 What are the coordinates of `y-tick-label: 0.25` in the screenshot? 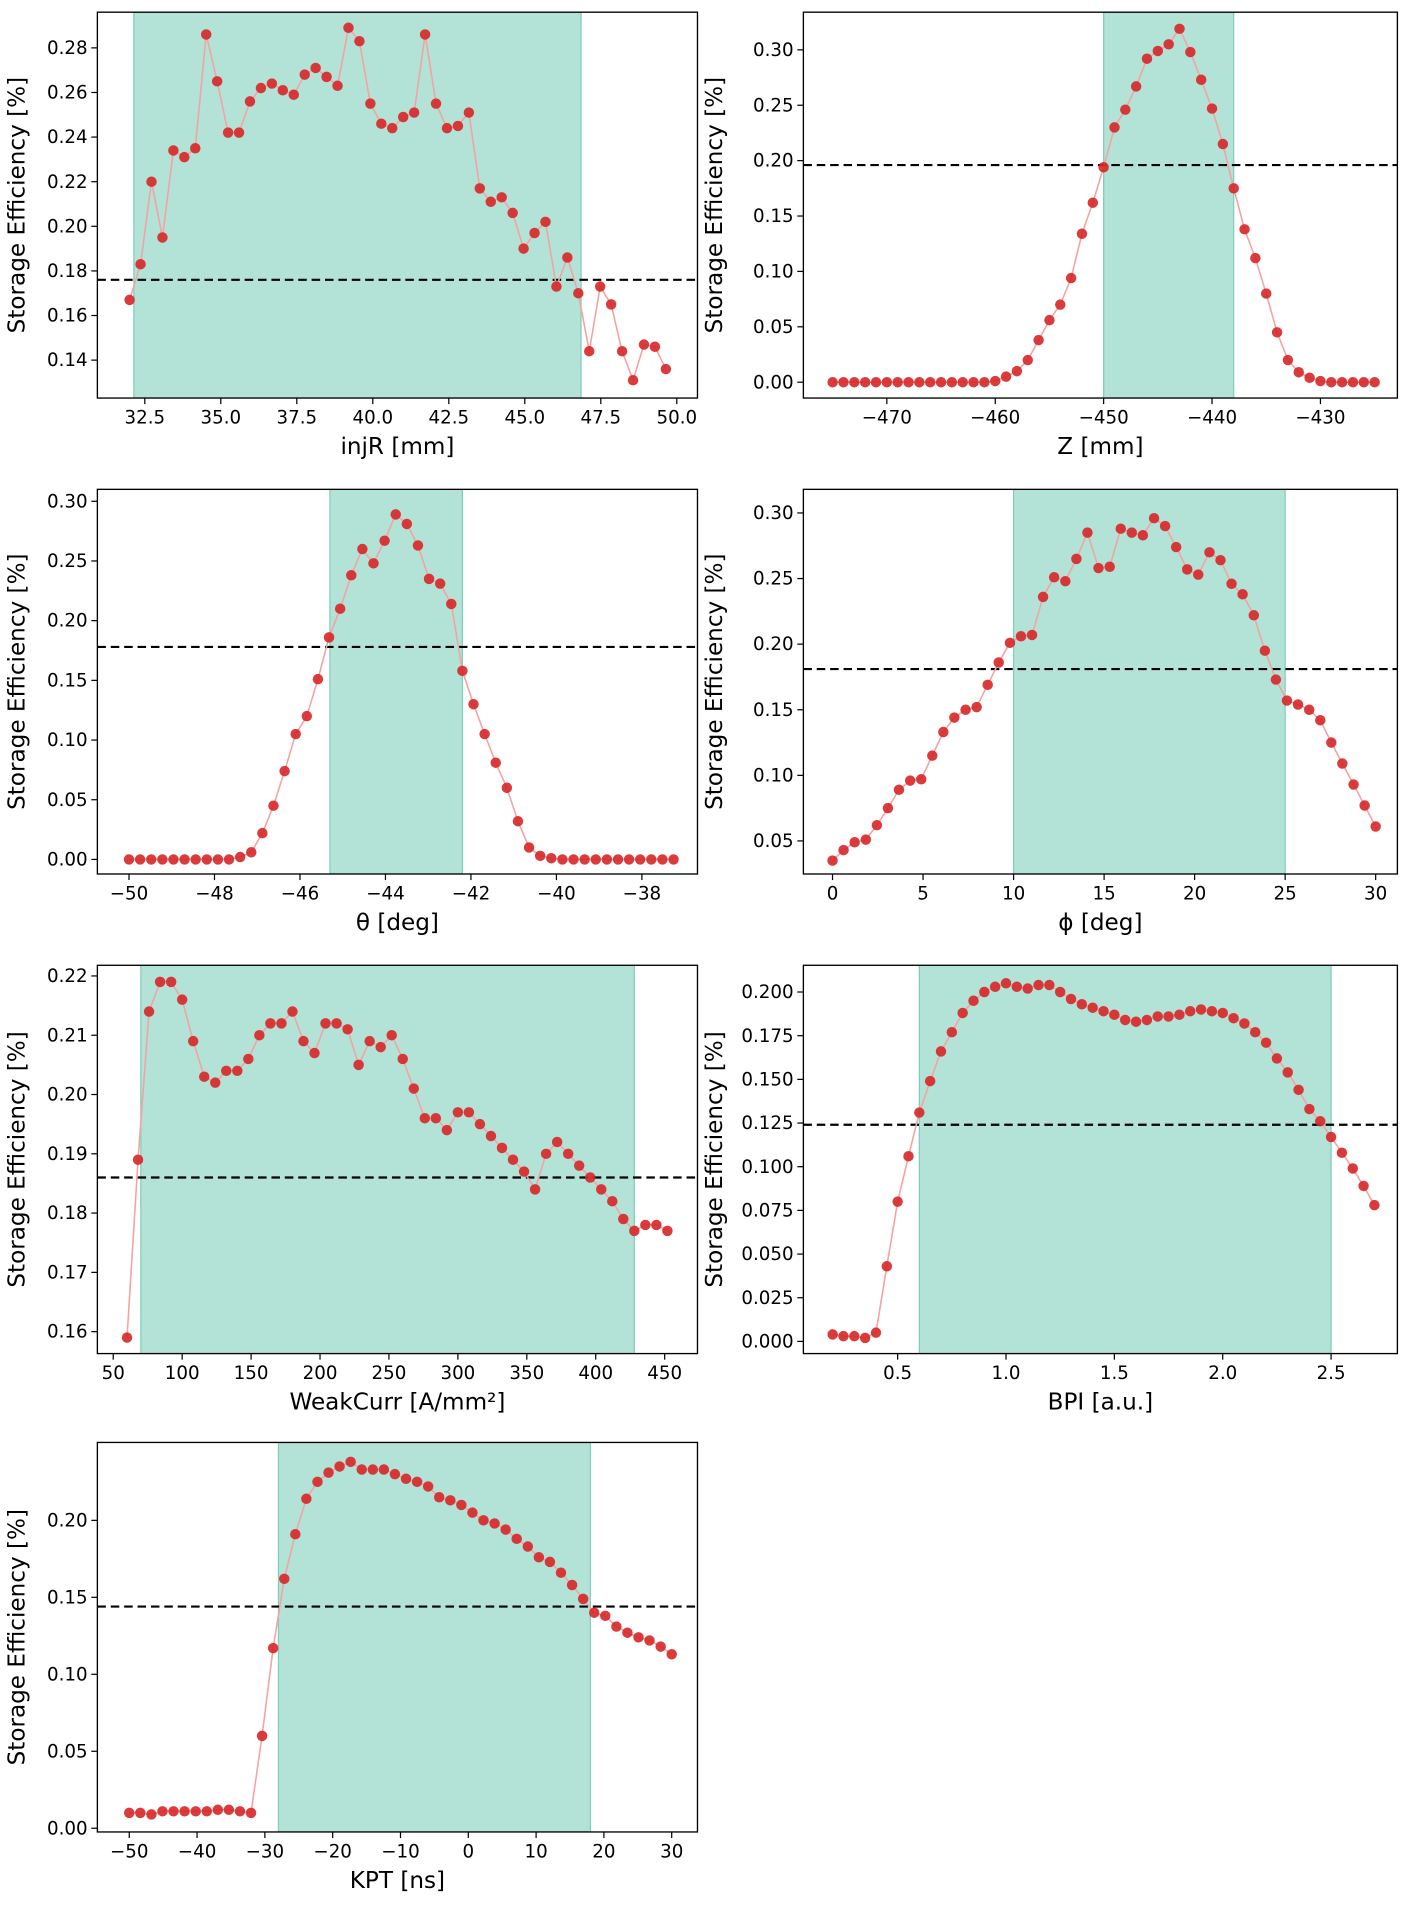 It's located at (67, 561).